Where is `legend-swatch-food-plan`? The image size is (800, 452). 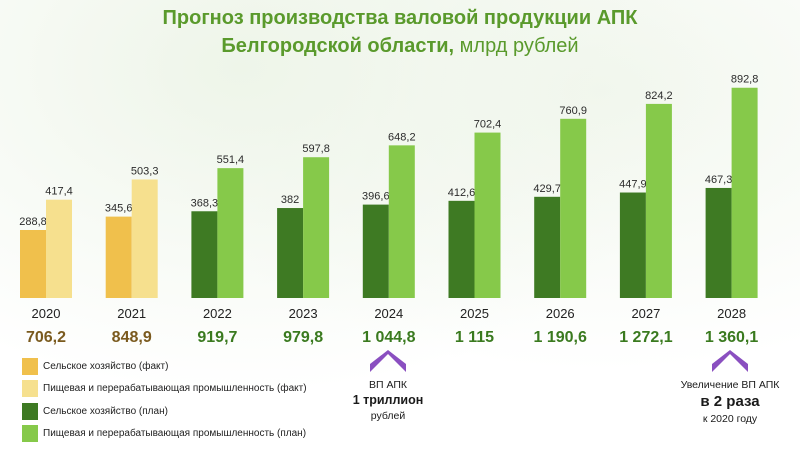
legend-swatch-food-plan is located at coordinates (30, 434).